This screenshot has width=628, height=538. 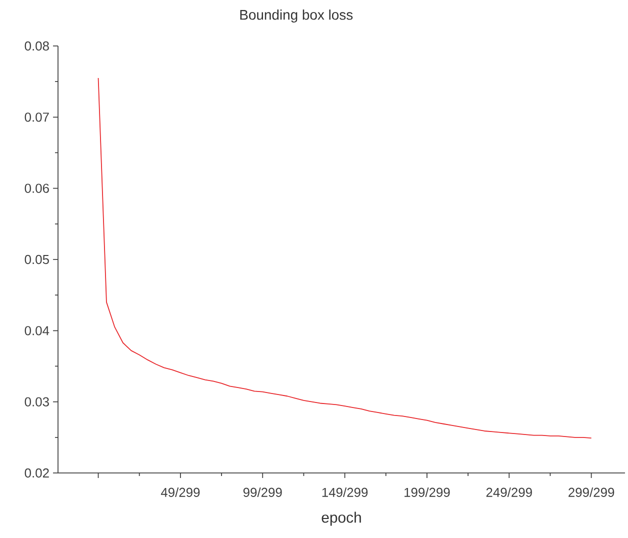 What do you see at coordinates (345, 492) in the screenshot?
I see `x-tick-label: 149/299` at bounding box center [345, 492].